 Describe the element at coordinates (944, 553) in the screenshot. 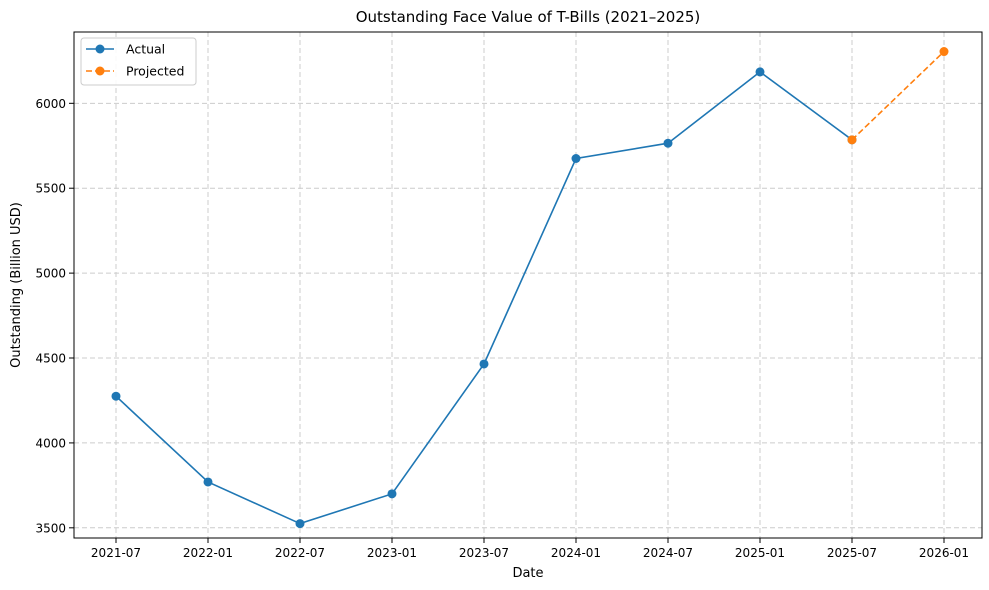

I see `x-tick-label: 2026-01` at that location.